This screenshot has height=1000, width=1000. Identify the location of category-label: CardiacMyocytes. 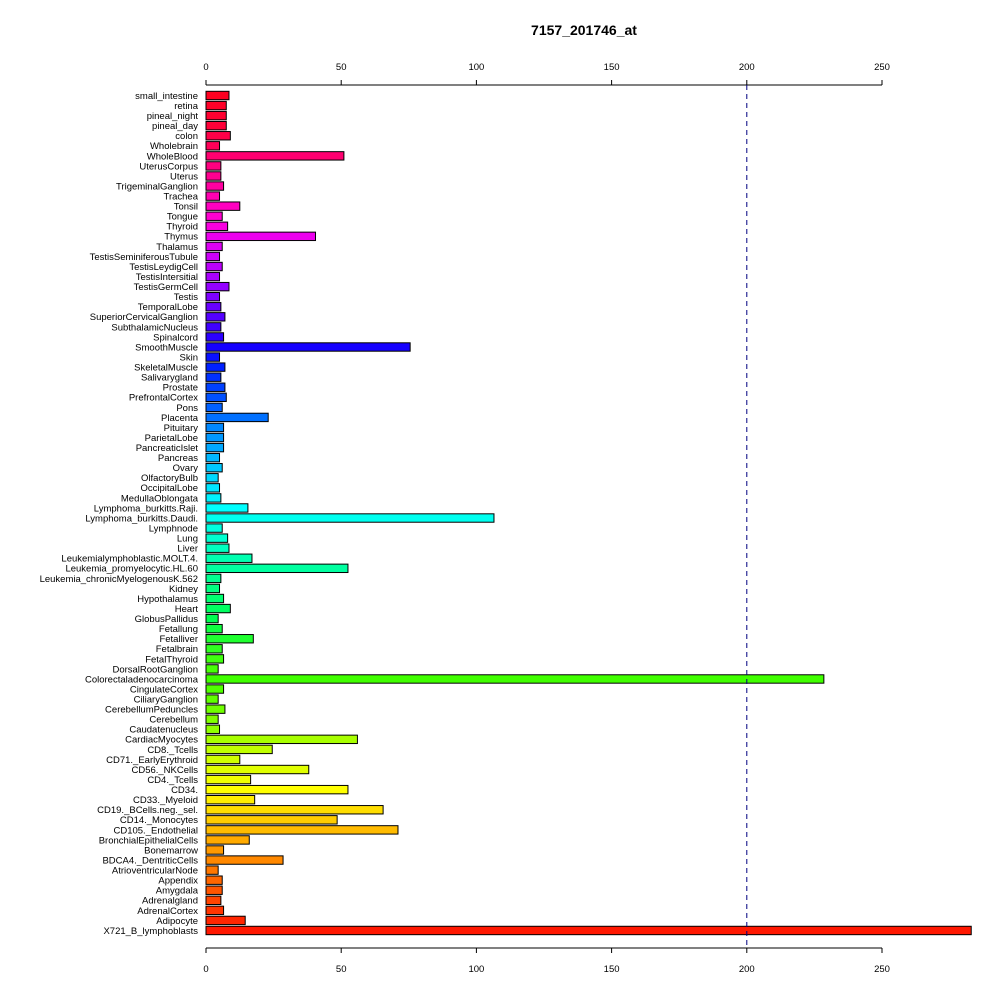
(161, 740).